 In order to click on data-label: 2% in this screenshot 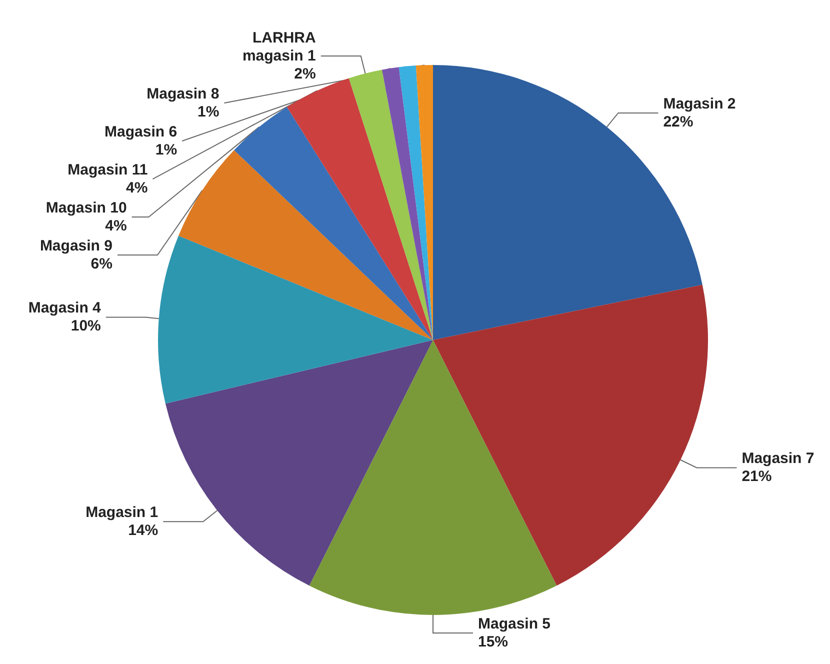, I will do `click(305, 74)`.